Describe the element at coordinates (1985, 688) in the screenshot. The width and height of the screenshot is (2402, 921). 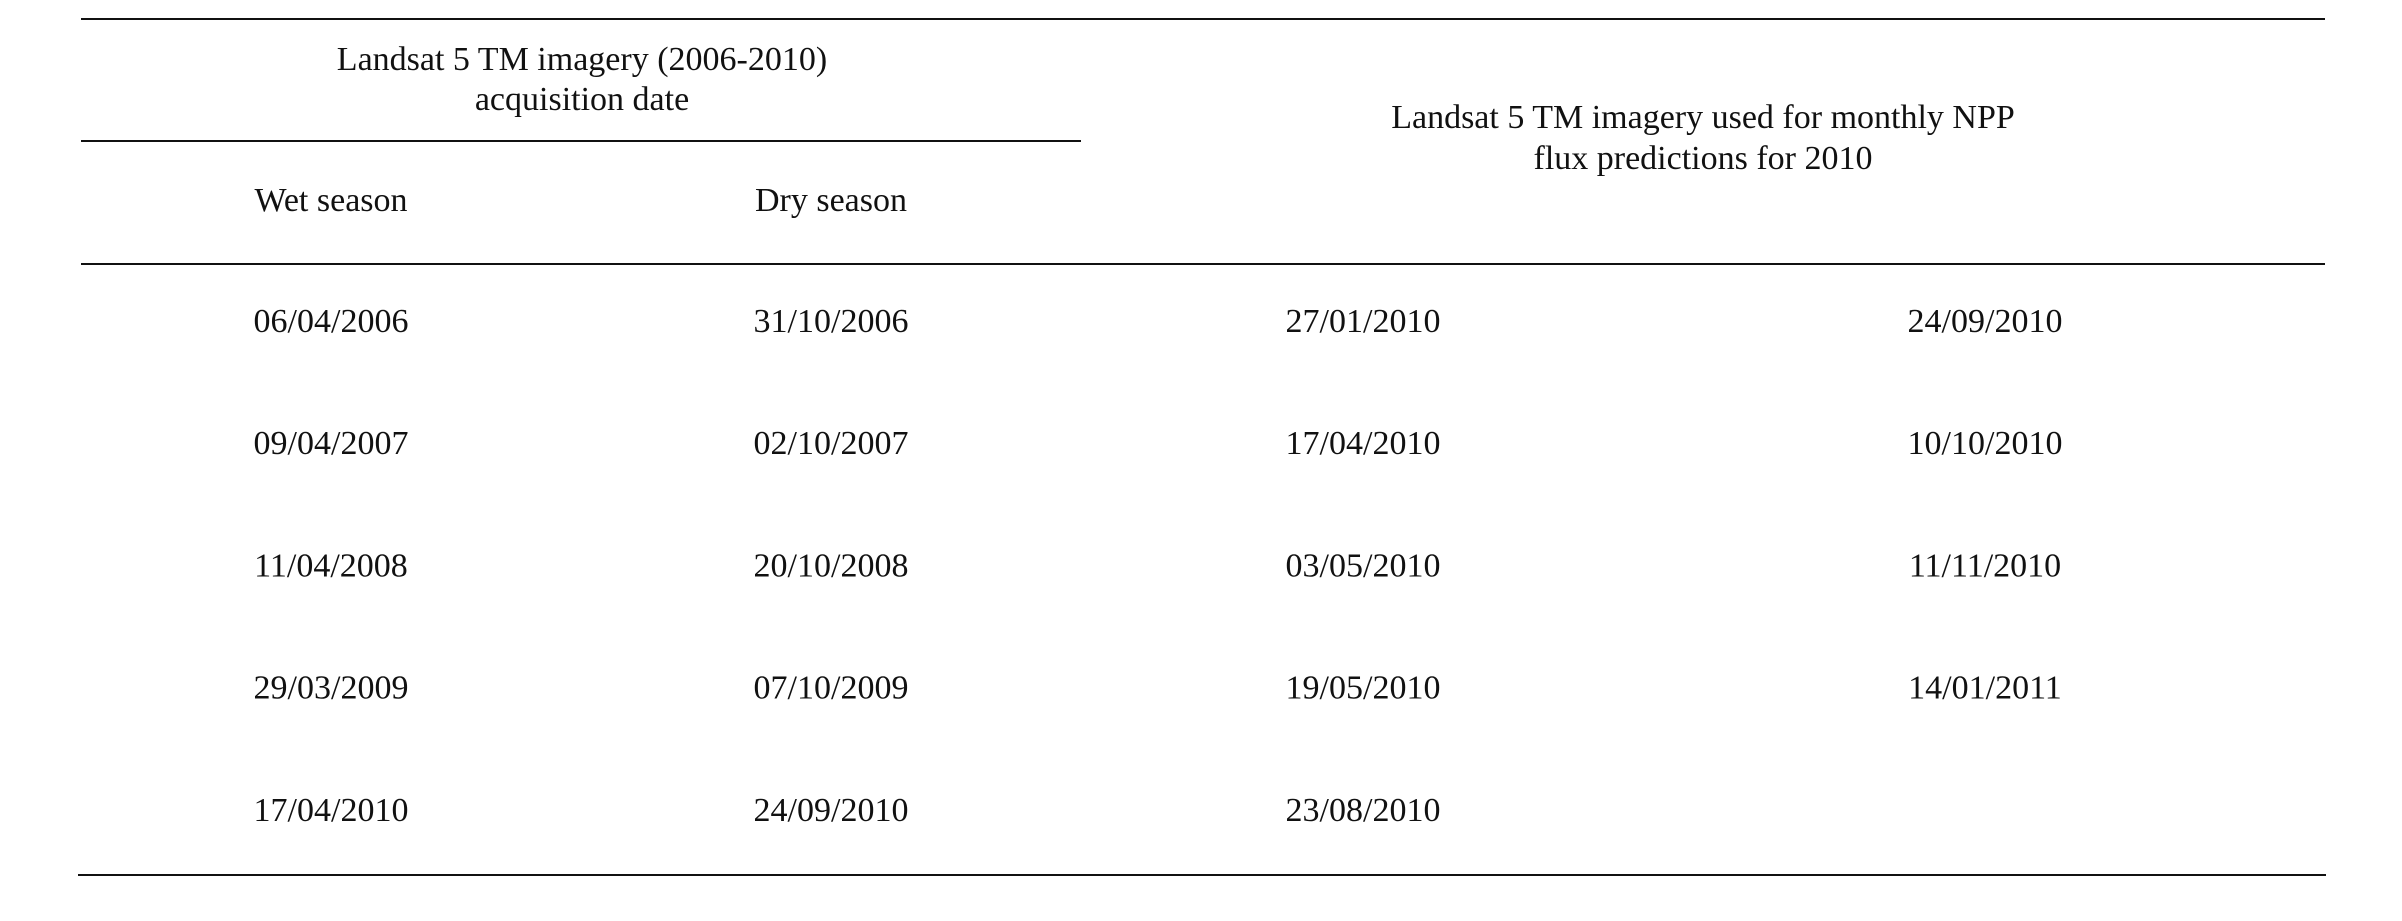
I see `table-cell: 14/01/2011` at that location.